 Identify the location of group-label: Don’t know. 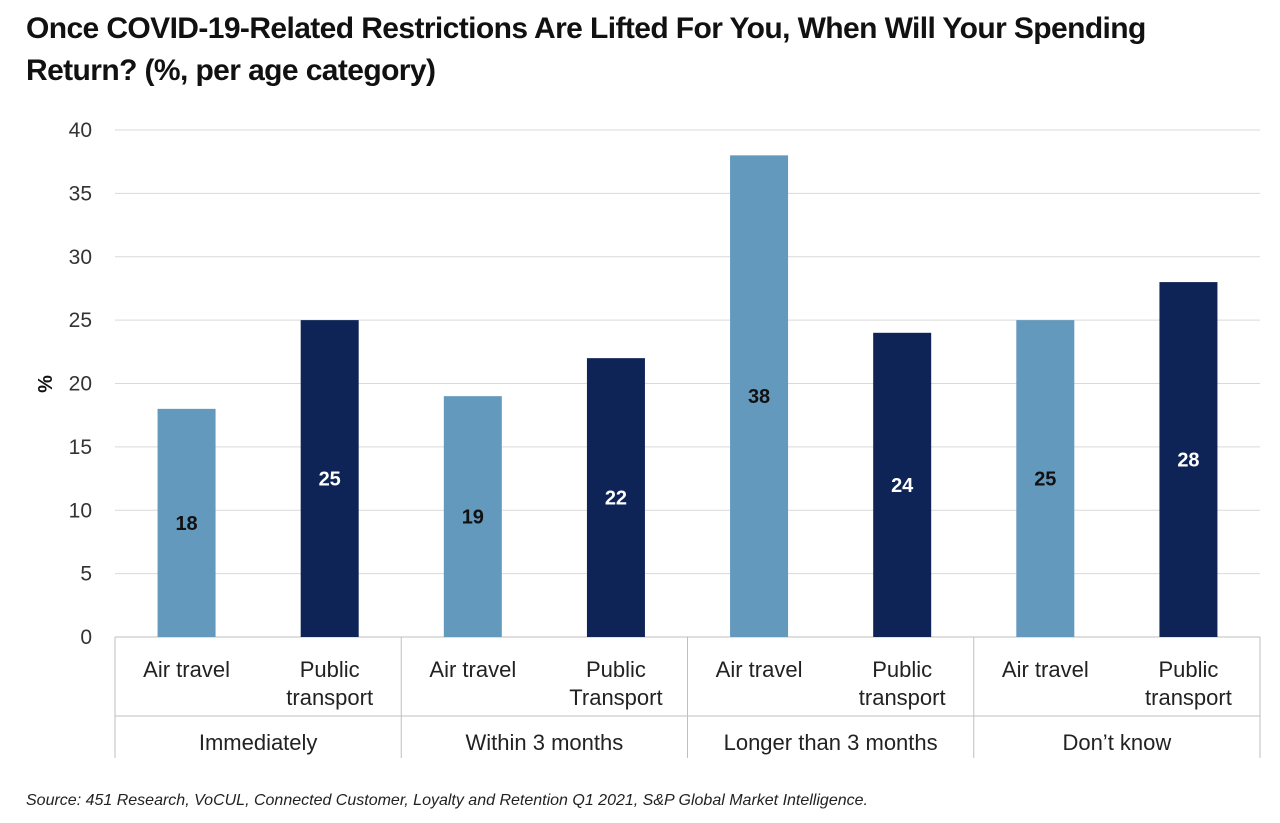
(1116, 742).